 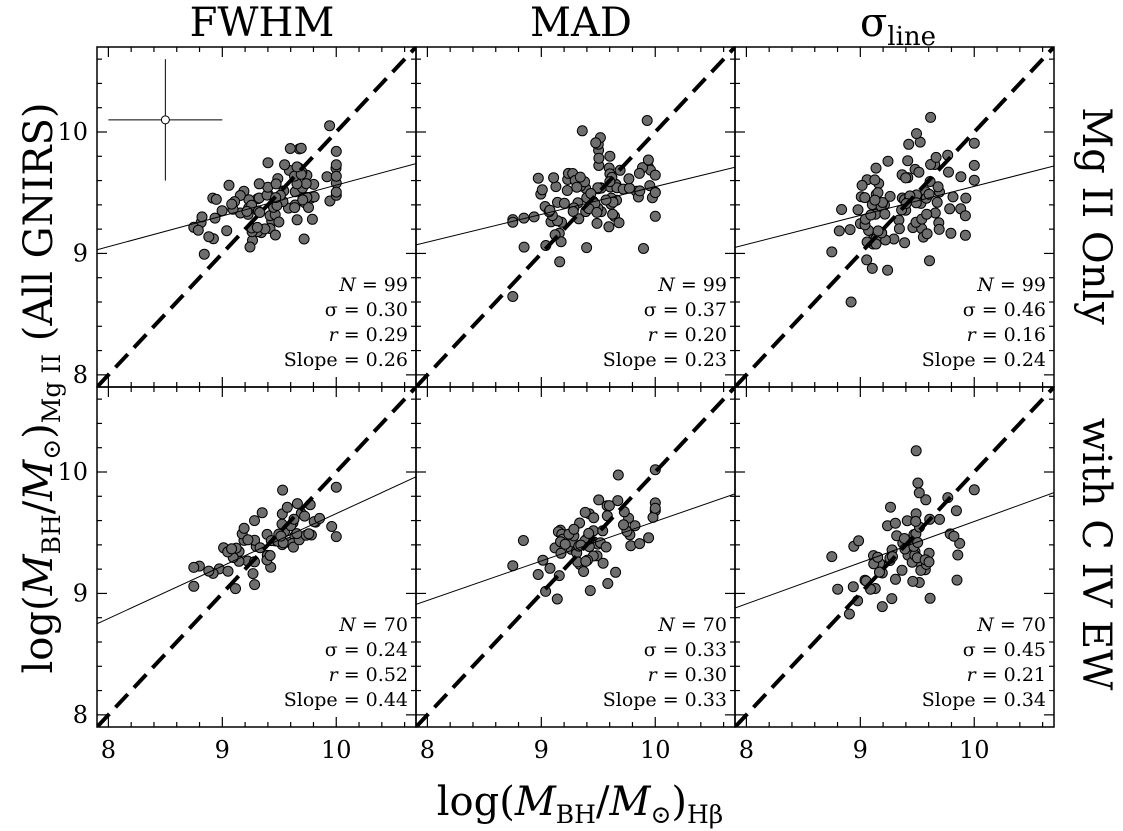 What do you see at coordinates (685, 650) in the screenshot?
I see `stat-sigma: σ = 0.33` at bounding box center [685, 650].